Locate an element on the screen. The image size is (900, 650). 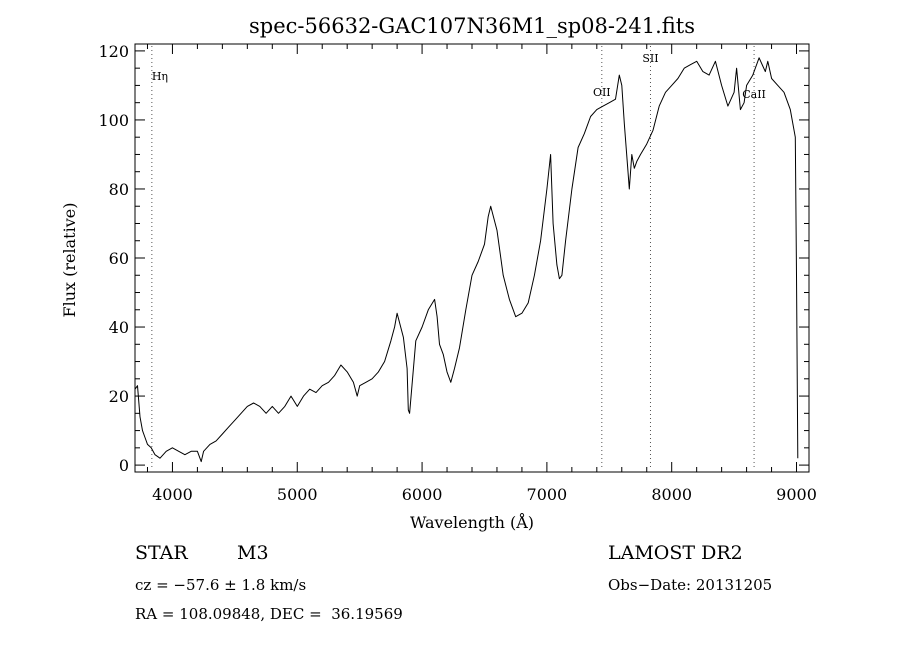
x-tick-labels: 4000 5000 6000 7000 8000 9000 is located at coordinates (484, 494).